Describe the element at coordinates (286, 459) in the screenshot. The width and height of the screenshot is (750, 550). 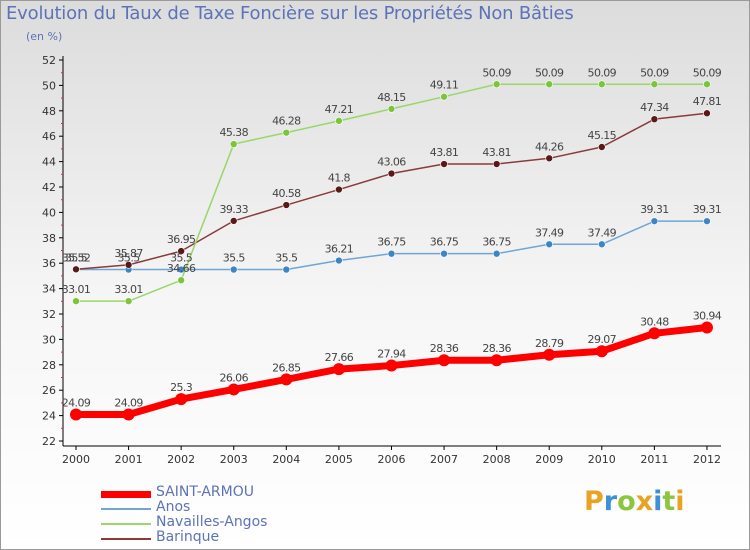
I see `x-tick-label: 2004` at that location.